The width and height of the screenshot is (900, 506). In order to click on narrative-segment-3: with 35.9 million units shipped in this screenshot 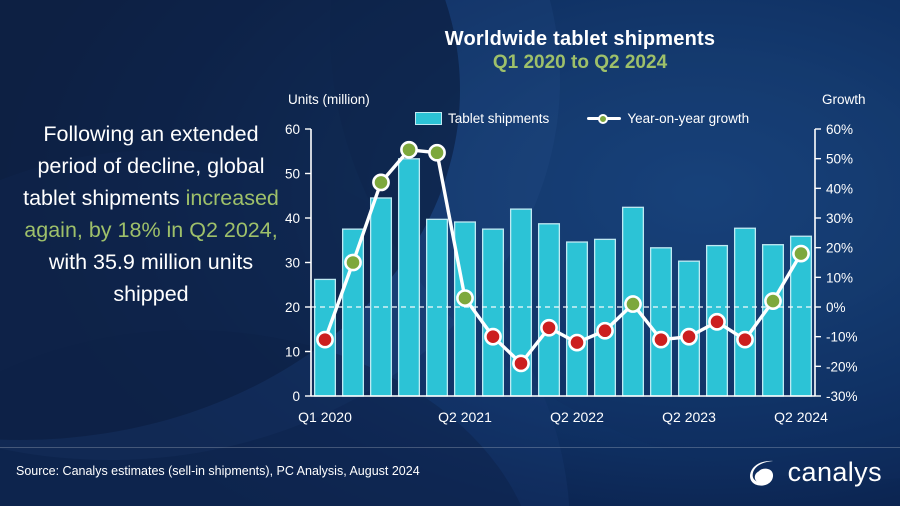, I will do `click(151, 278)`.